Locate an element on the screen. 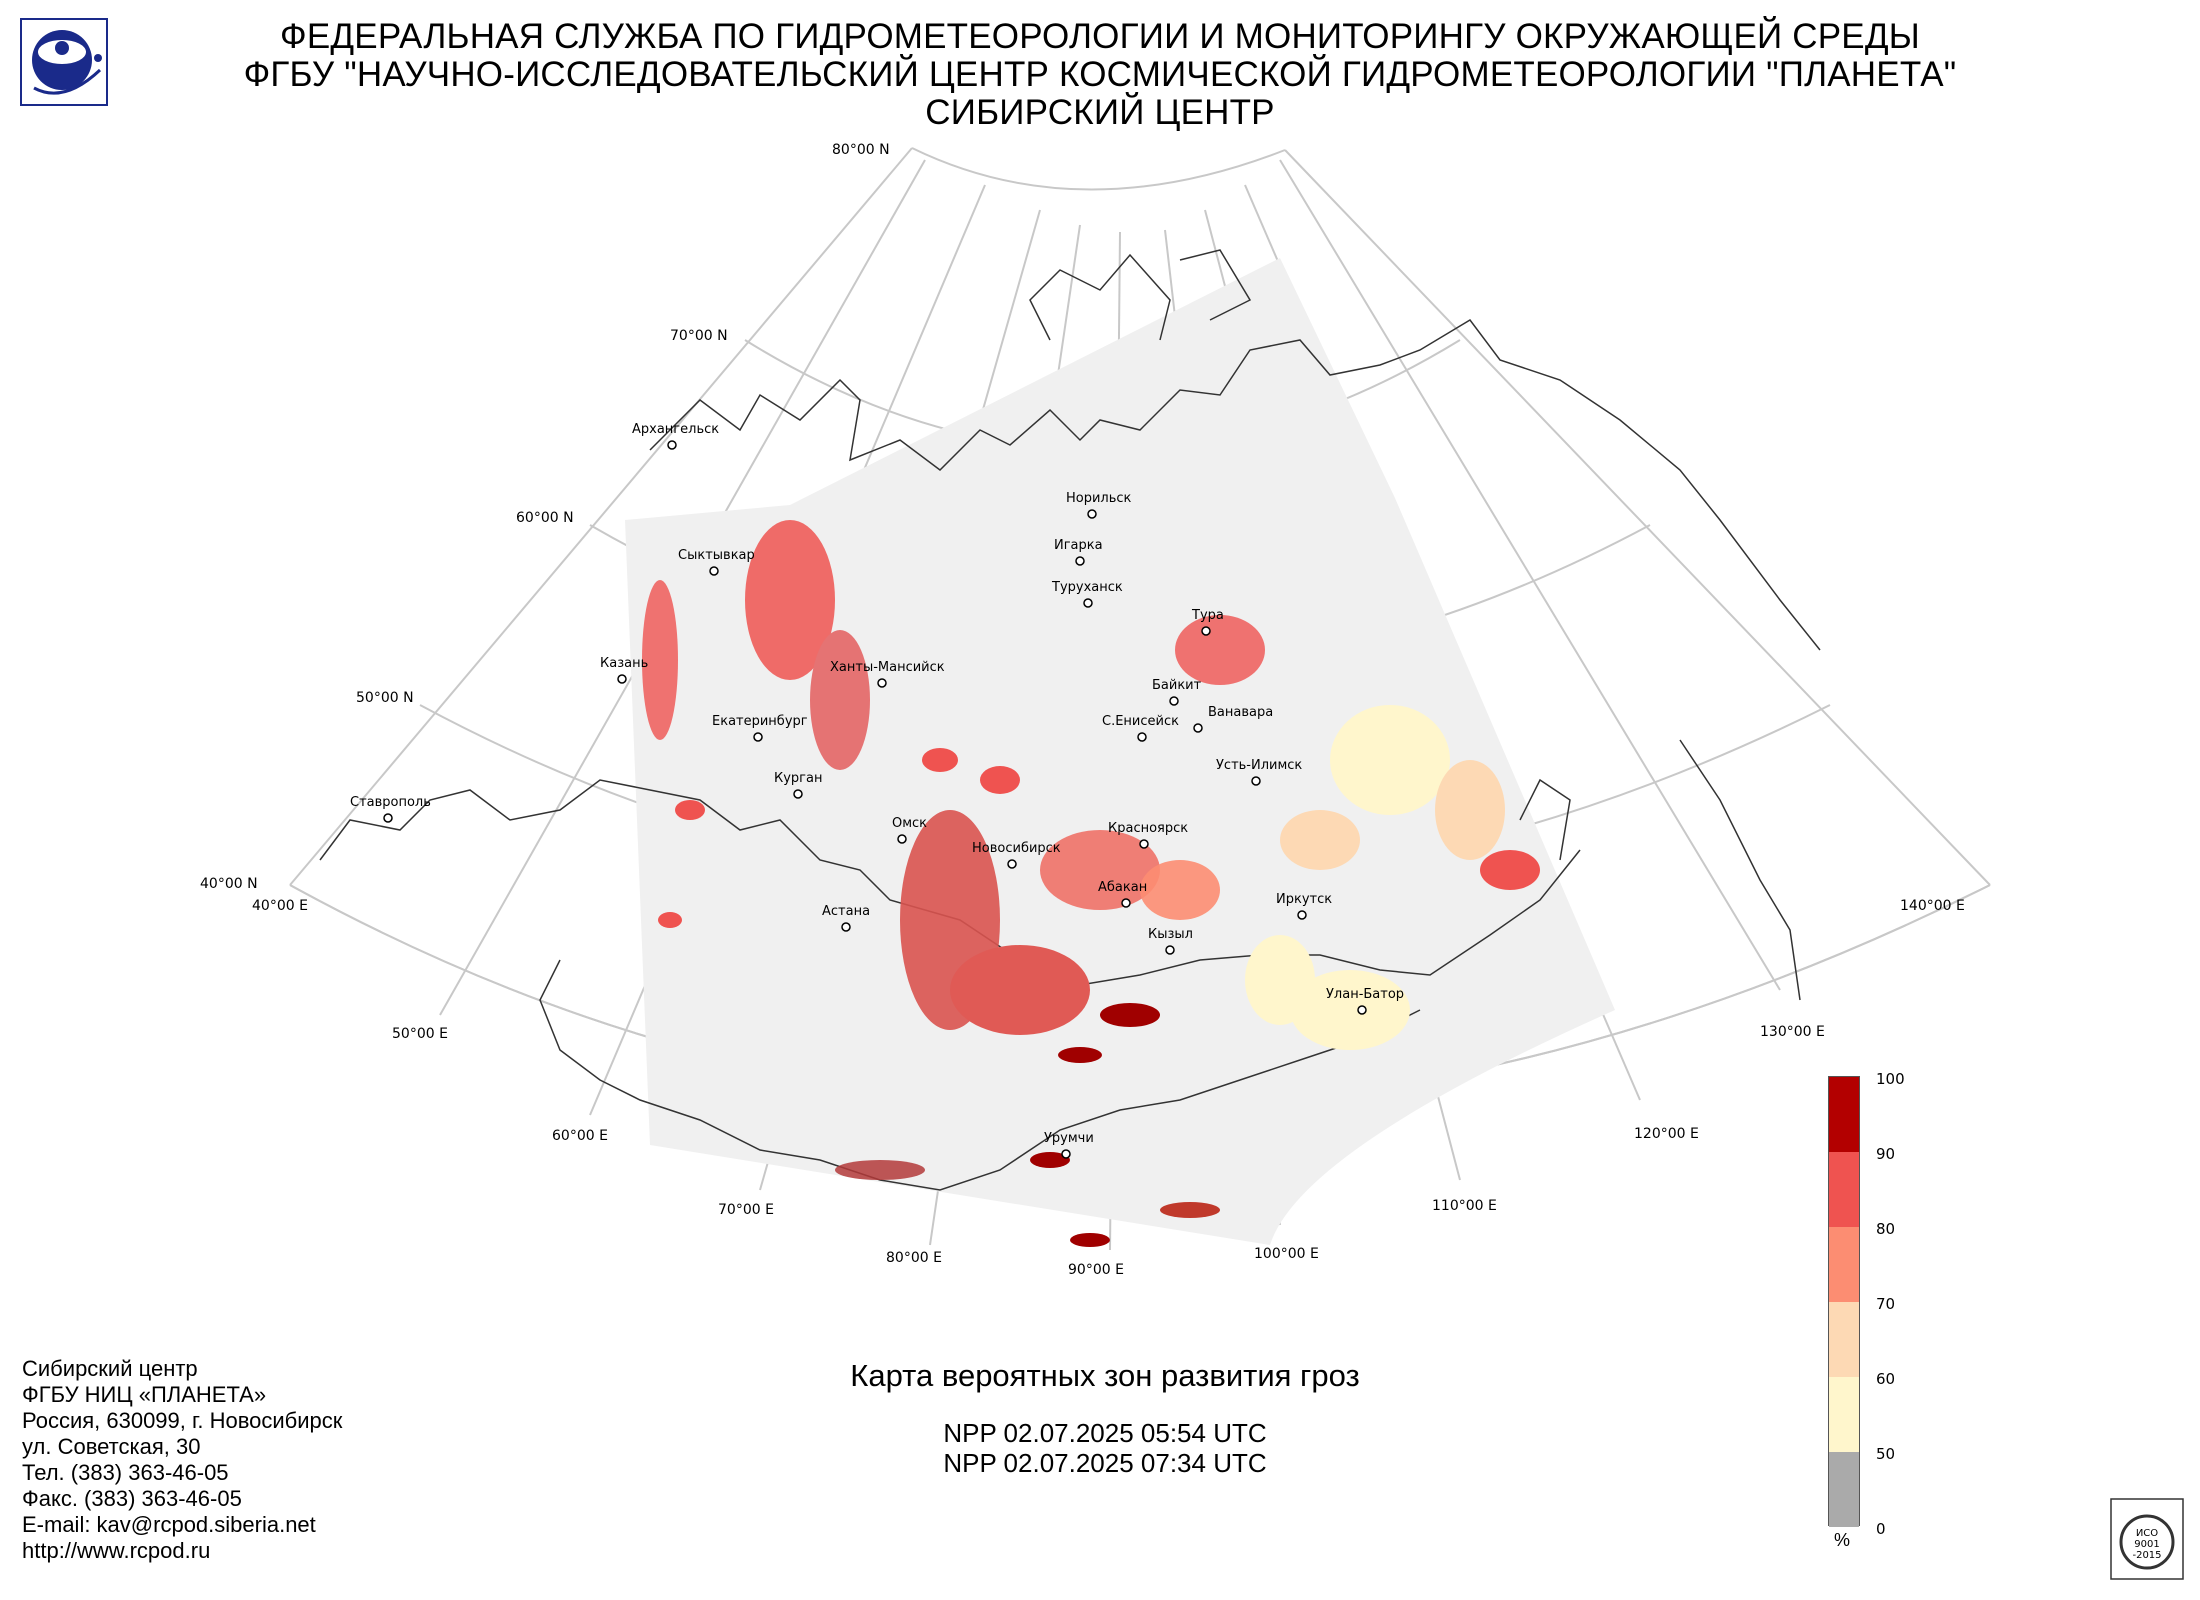 This screenshot has height=1600, width=2200. legend-tick: 0 is located at coordinates (1881, 1529).